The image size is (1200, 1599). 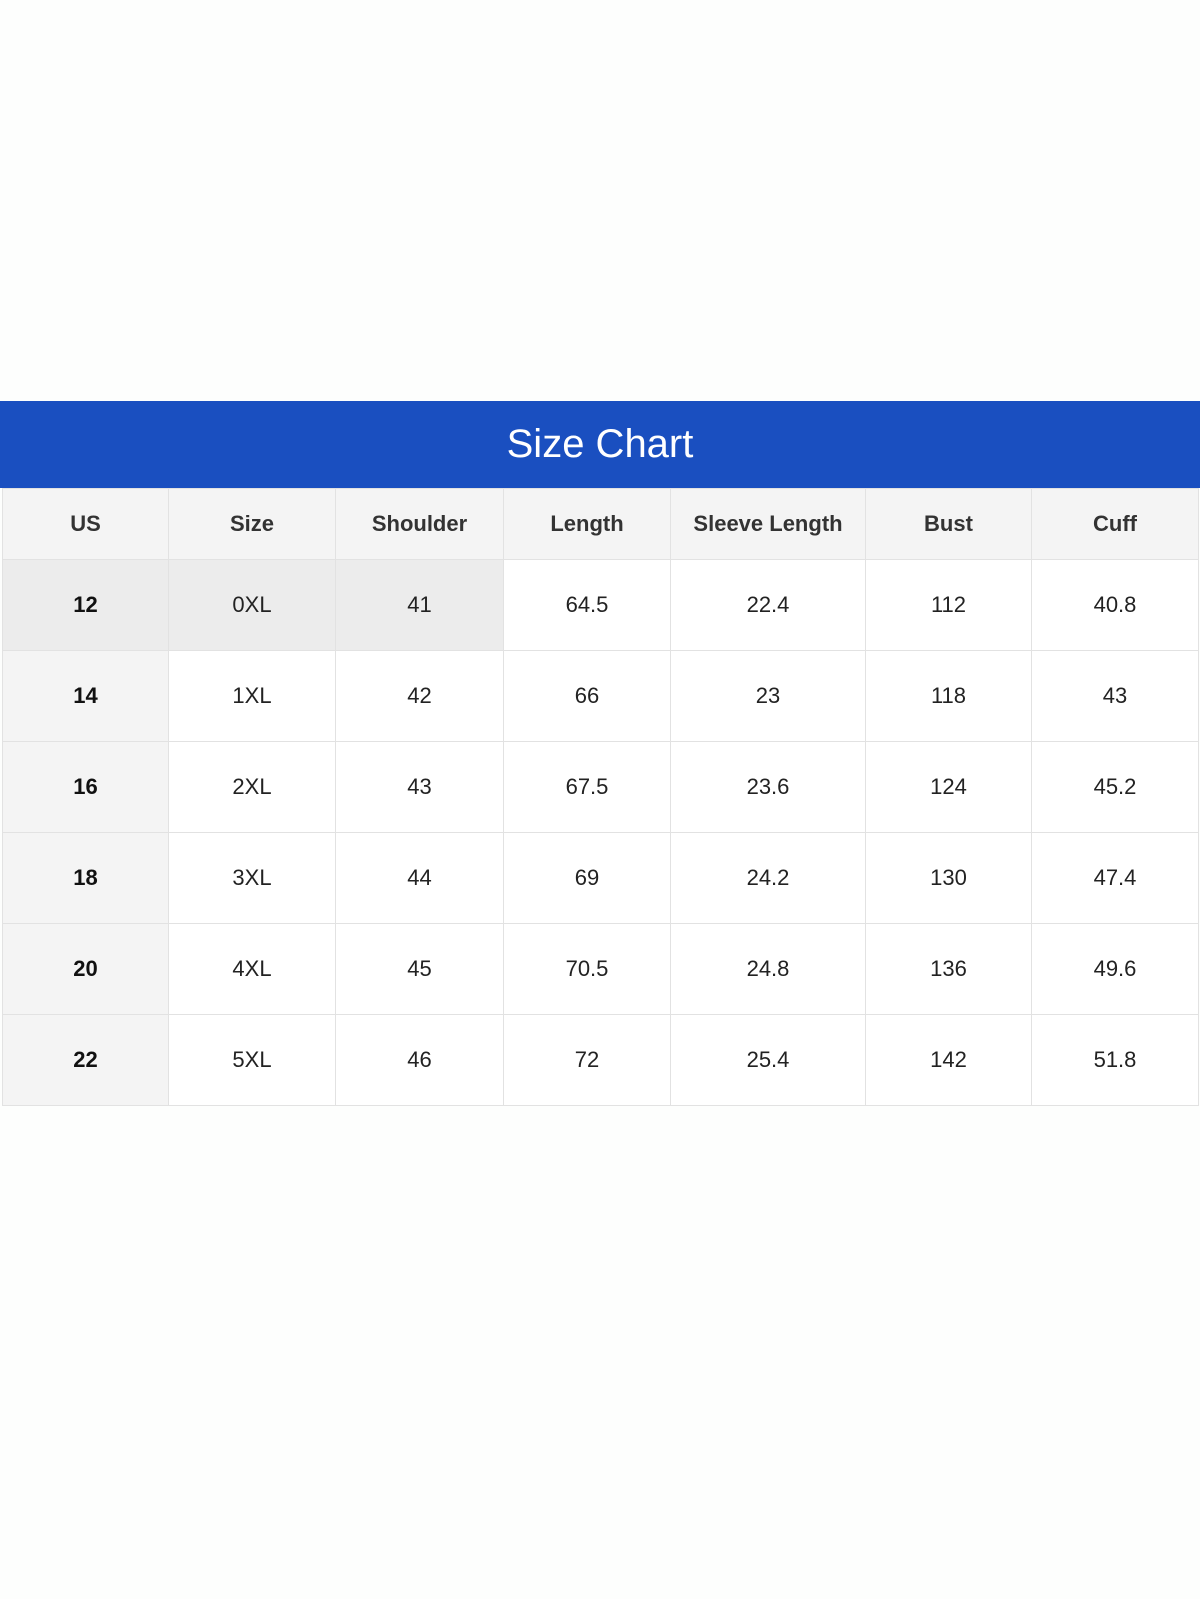 What do you see at coordinates (587, 969) in the screenshot?
I see `table-cell: 70.5` at bounding box center [587, 969].